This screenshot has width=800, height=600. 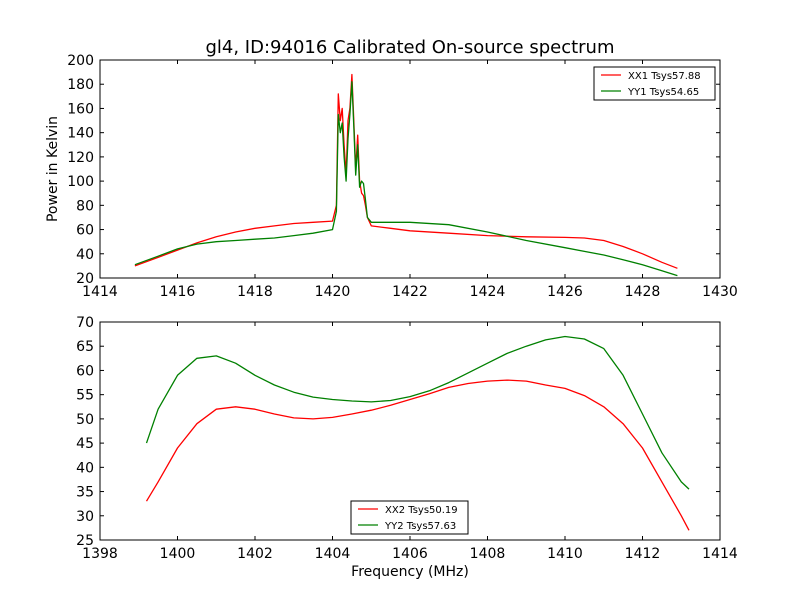 I want to click on y-tick-label: 180, so click(x=80, y=85).